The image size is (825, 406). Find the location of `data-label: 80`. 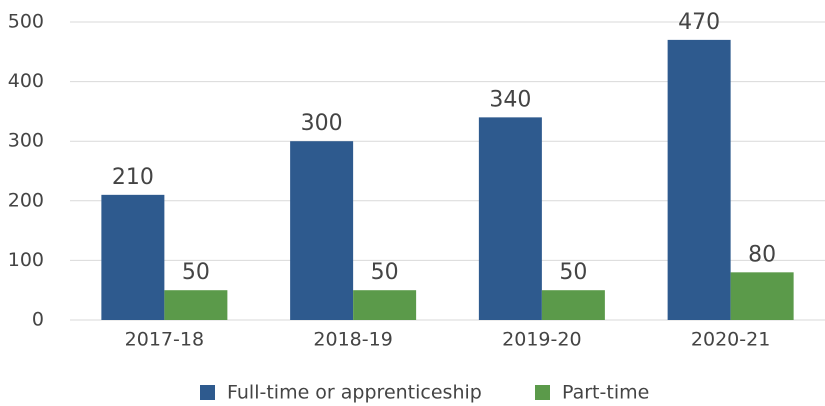

data-label: 80 is located at coordinates (762, 254).